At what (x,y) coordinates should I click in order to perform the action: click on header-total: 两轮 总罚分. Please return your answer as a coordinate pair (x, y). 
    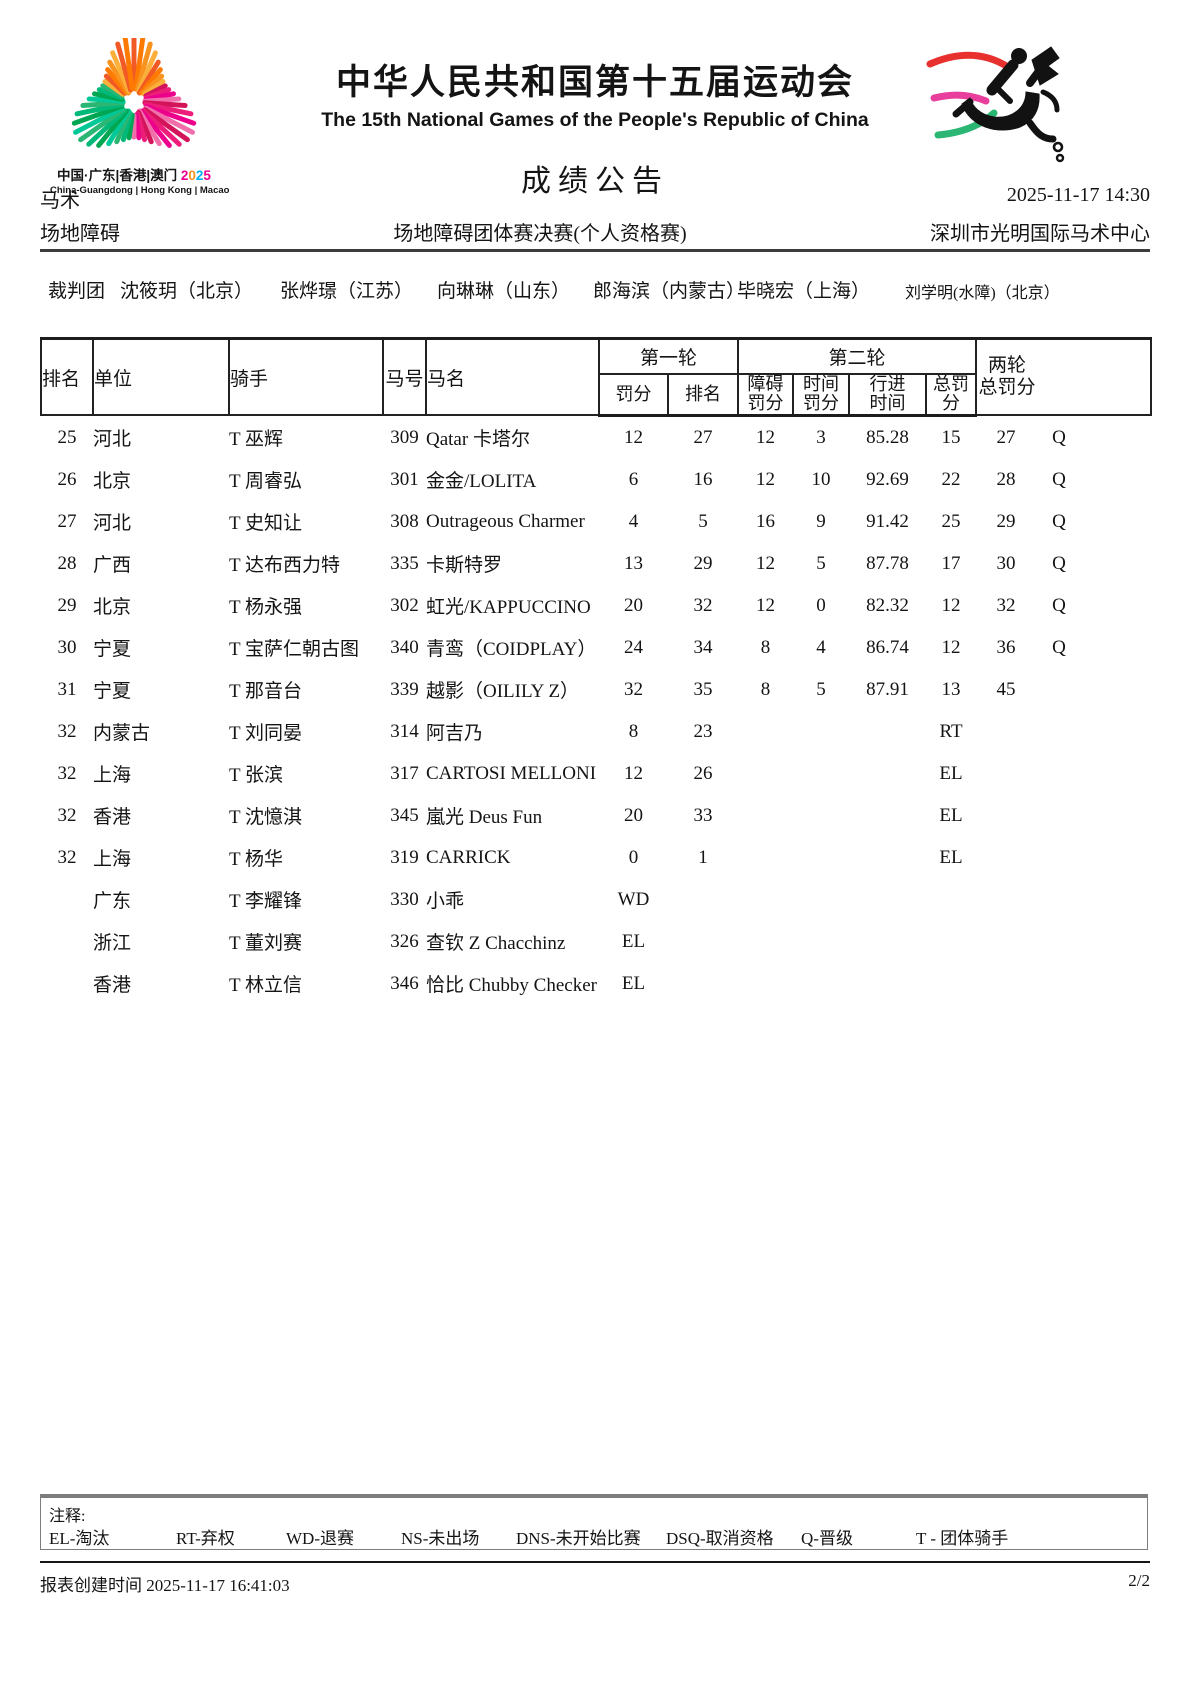
    Looking at the image, I should click on (1064, 377).